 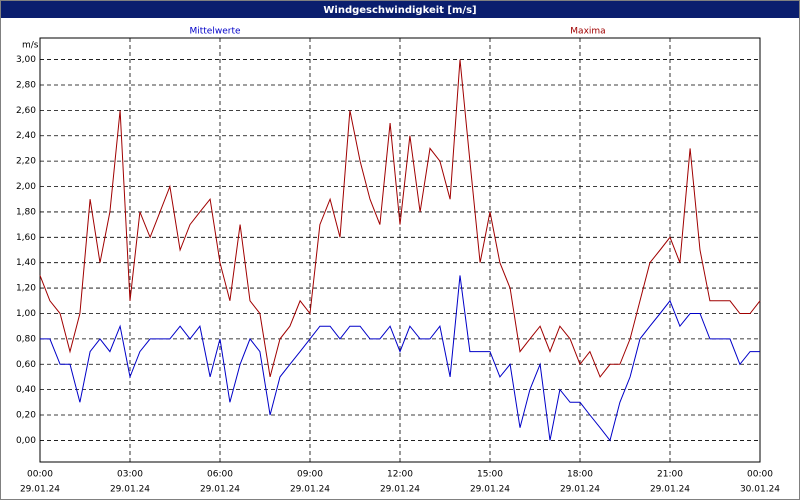 I want to click on legend-label: Maxima, so click(x=587, y=32).